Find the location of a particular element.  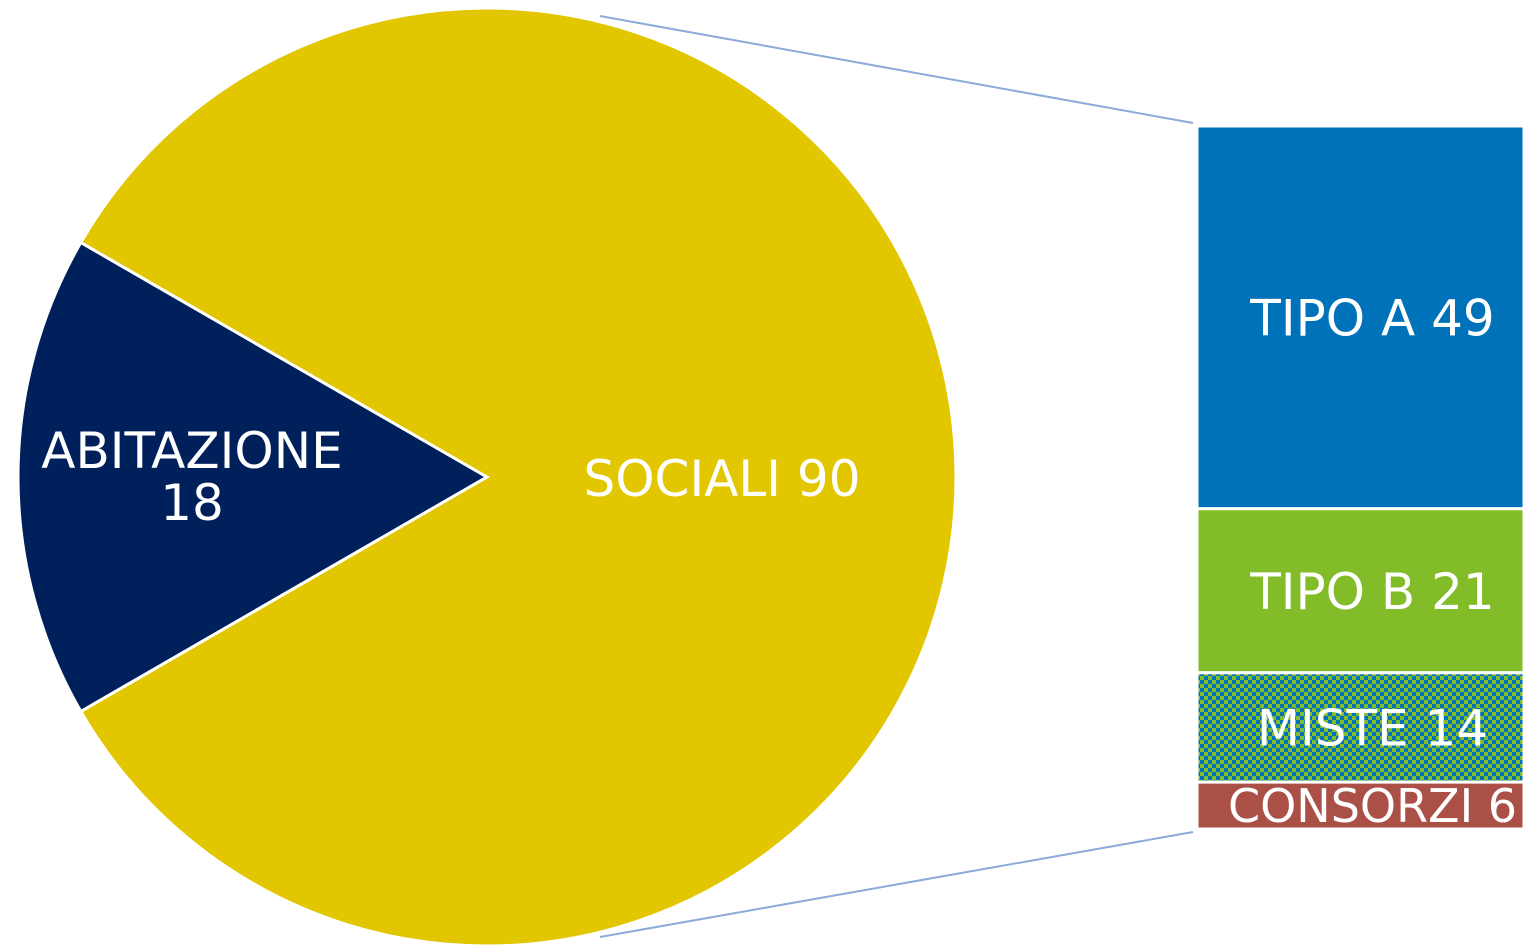

pie-label-sociali: SOCIALI 90 is located at coordinates (721, 479).